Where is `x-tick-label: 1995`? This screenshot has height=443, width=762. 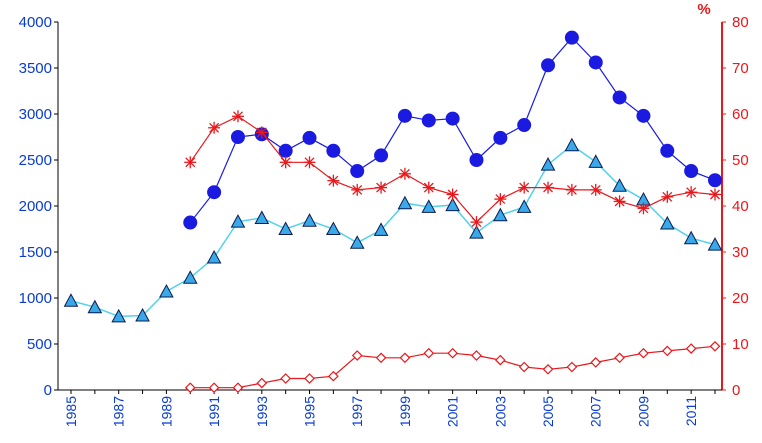
x-tick-label: 1995 is located at coordinates (310, 411).